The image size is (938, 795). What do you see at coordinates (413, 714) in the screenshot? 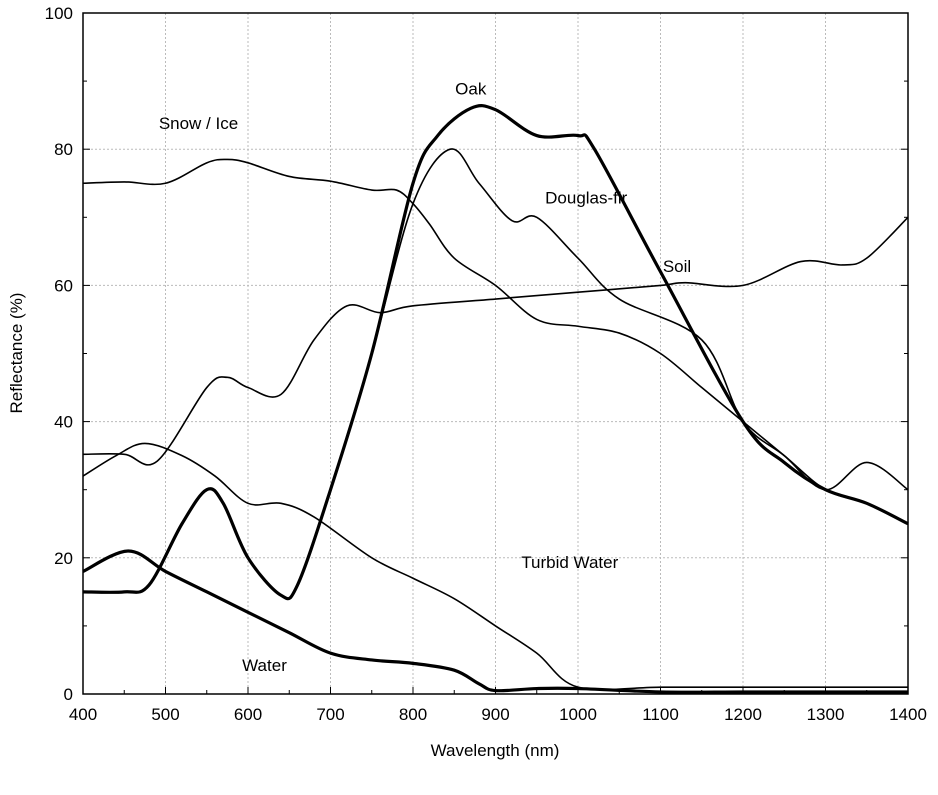
I see `x-tick-label: 800` at bounding box center [413, 714].